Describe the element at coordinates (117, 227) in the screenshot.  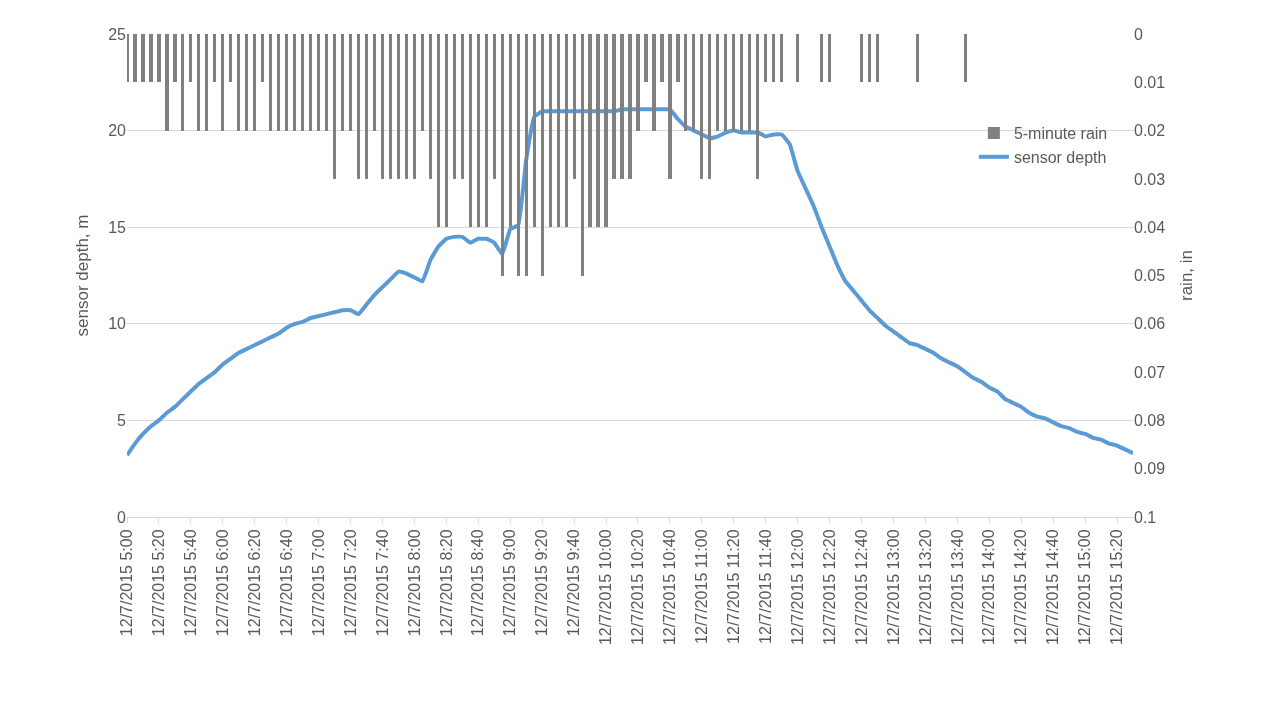
I see `y-tick-label: 15` at that location.